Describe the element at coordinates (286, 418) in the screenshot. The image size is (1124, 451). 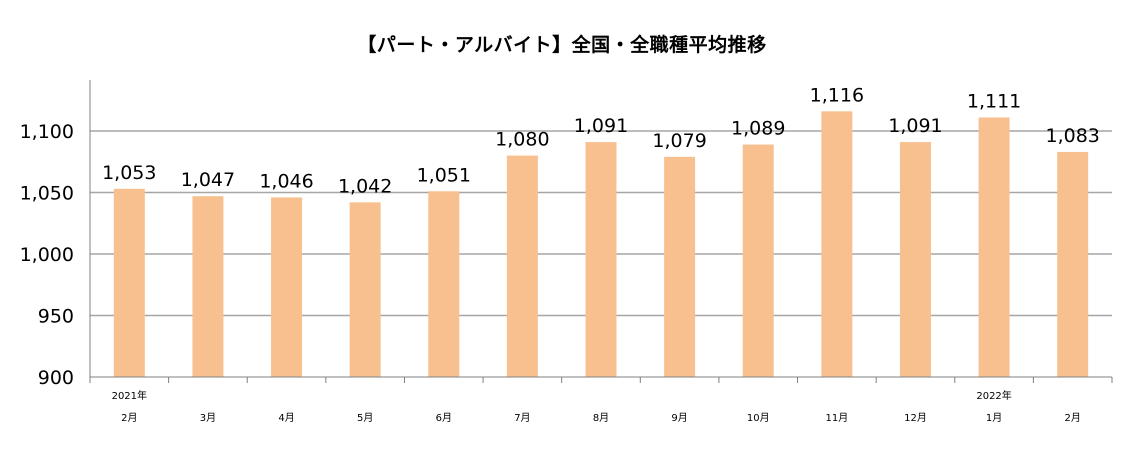
I see `x-tick-month-label: 4月` at that location.